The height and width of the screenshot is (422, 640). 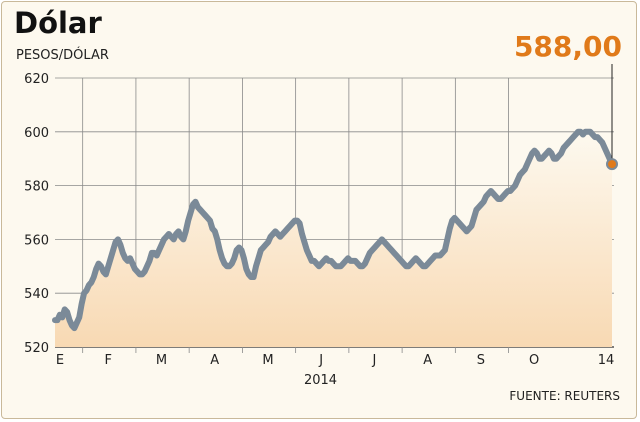 I want to click on x-tick-label: F, so click(x=107, y=360).